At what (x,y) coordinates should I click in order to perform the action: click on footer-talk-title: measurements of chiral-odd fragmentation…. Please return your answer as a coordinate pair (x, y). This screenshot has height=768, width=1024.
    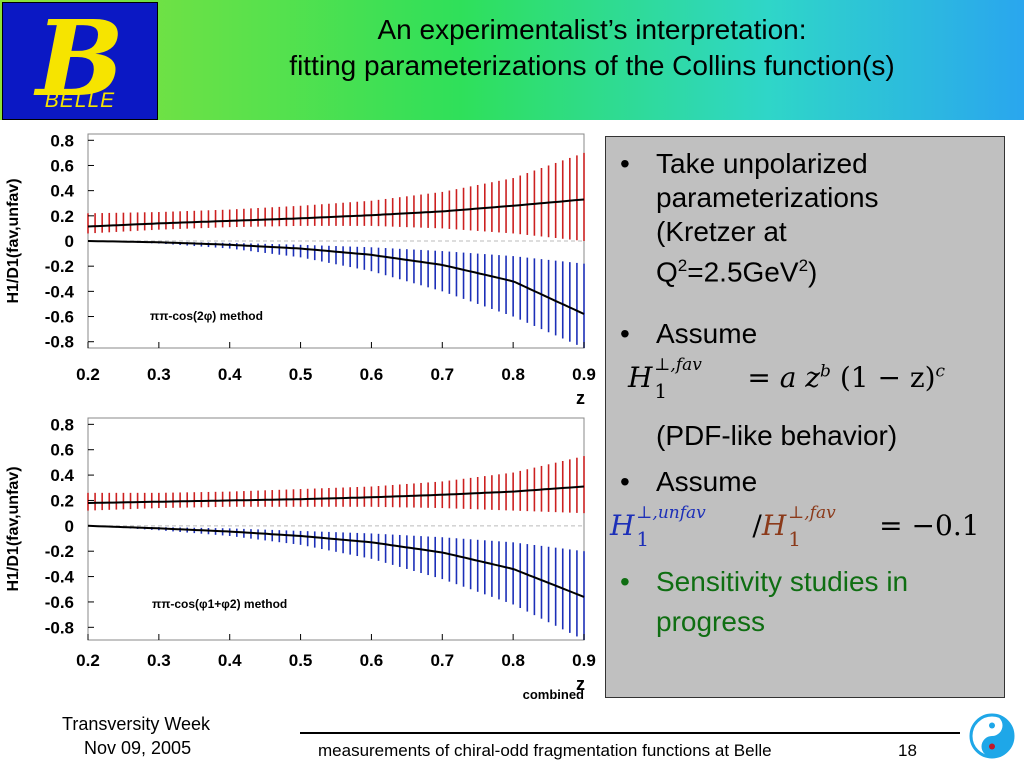
    Looking at the image, I should click on (545, 750).